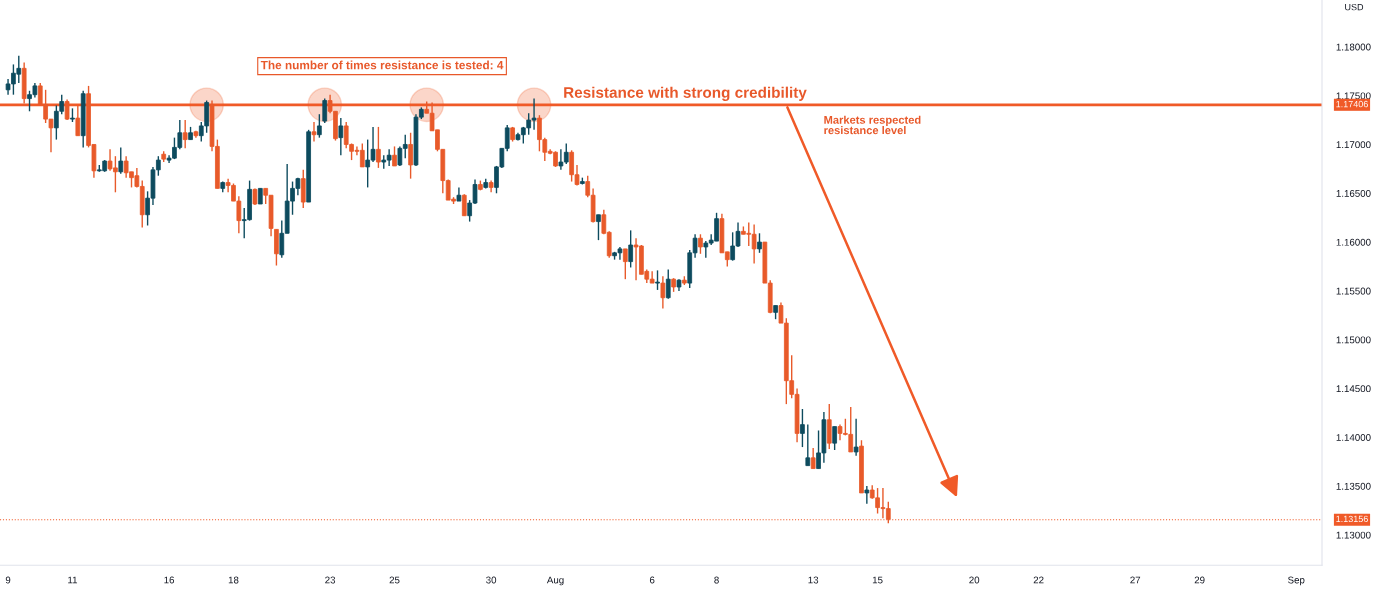  I want to click on x-tick-label: 29, so click(1199, 580).